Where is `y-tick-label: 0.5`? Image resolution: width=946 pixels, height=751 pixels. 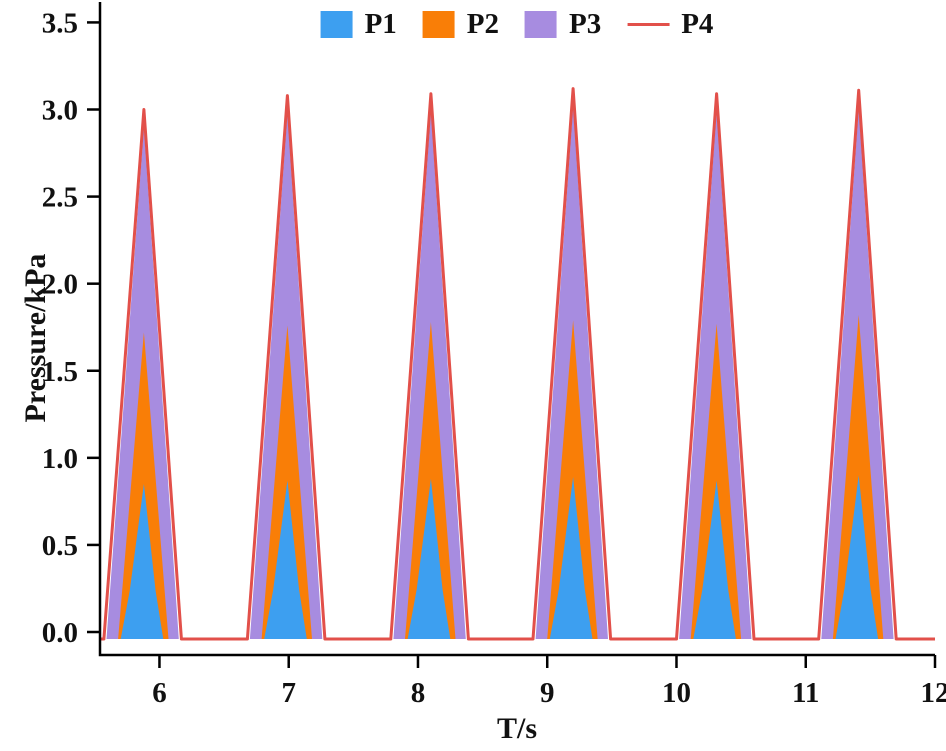 y-tick-label: 0.5 is located at coordinates (60, 546).